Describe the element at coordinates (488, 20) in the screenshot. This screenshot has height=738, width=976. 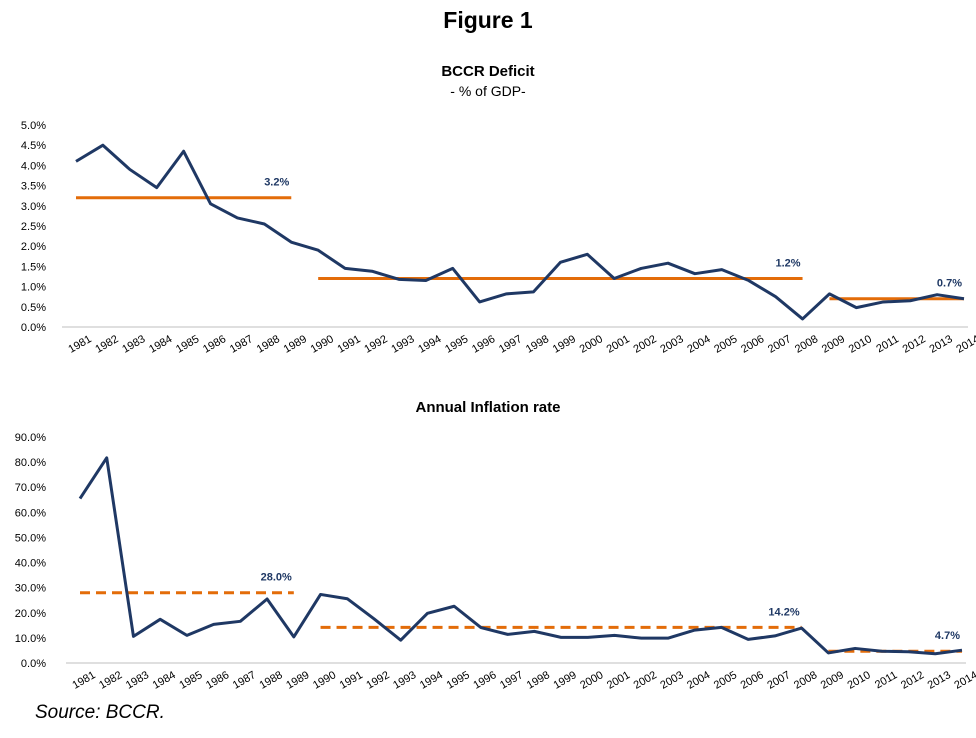
I see `figure-title: Figure 1` at that location.